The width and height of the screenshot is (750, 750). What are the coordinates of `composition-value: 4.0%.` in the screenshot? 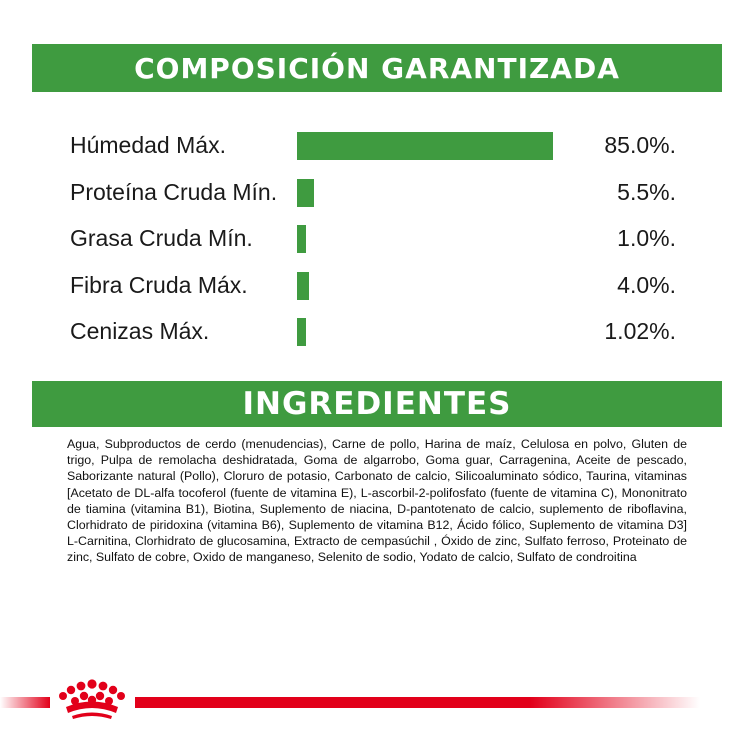 It's located at (646, 284).